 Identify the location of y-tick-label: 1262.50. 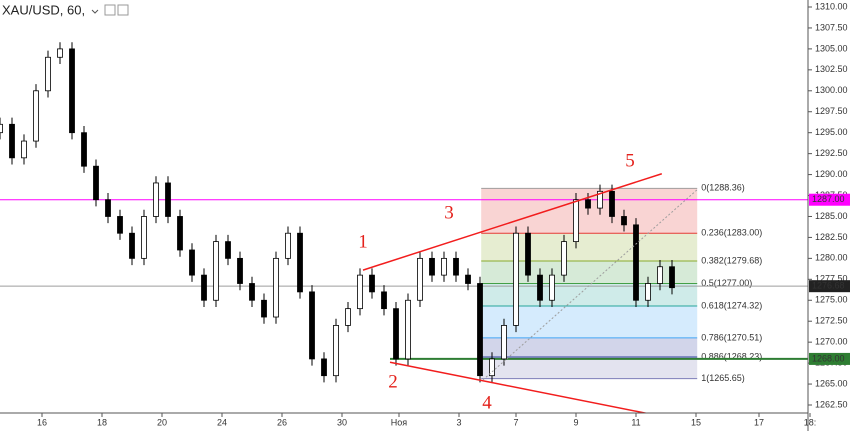
(831, 404).